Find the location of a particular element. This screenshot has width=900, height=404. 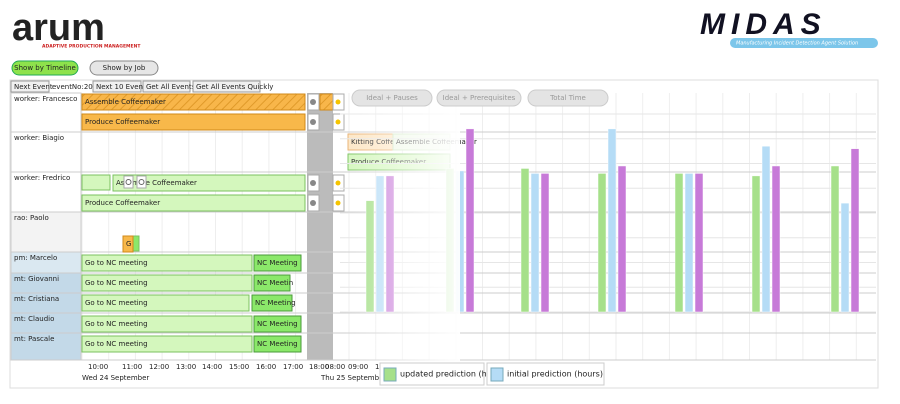

brand: MIDAS is located at coordinates (763, 24).